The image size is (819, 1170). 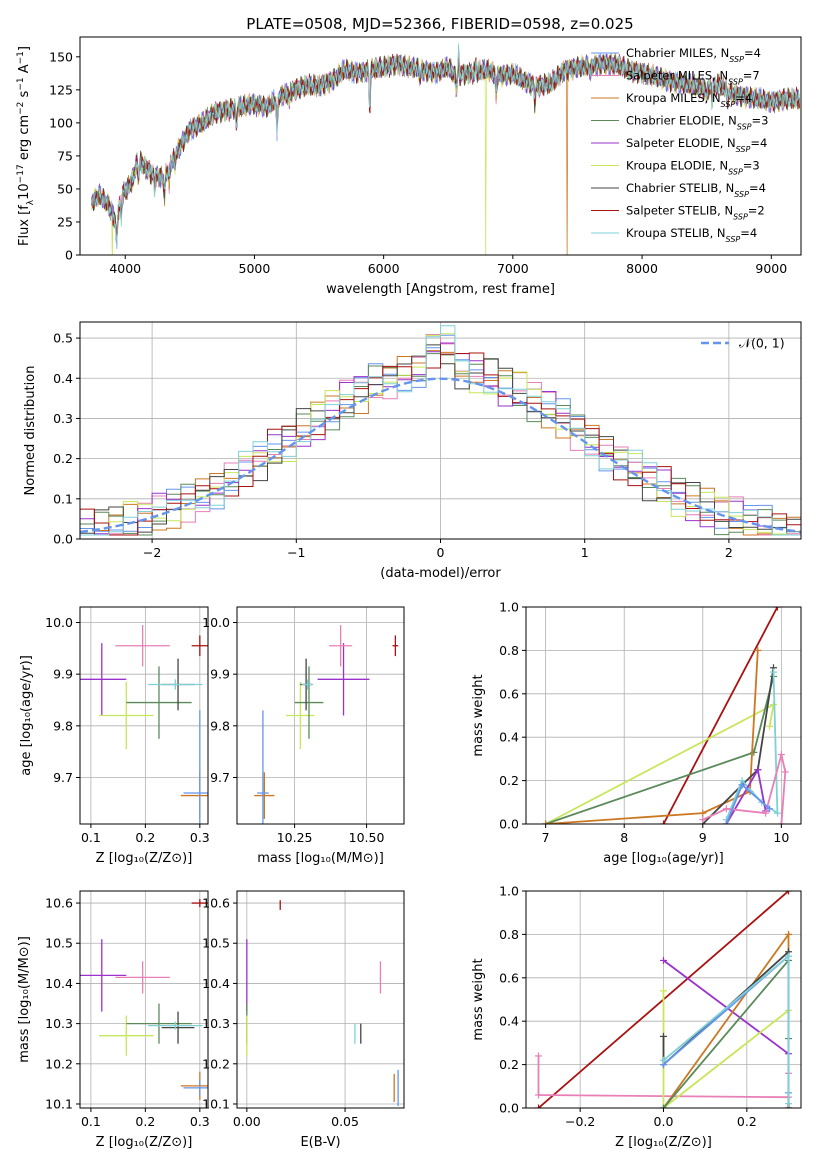 What do you see at coordinates (63, 777) in the screenshot?
I see `y-tick-label: 9.7` at bounding box center [63, 777].